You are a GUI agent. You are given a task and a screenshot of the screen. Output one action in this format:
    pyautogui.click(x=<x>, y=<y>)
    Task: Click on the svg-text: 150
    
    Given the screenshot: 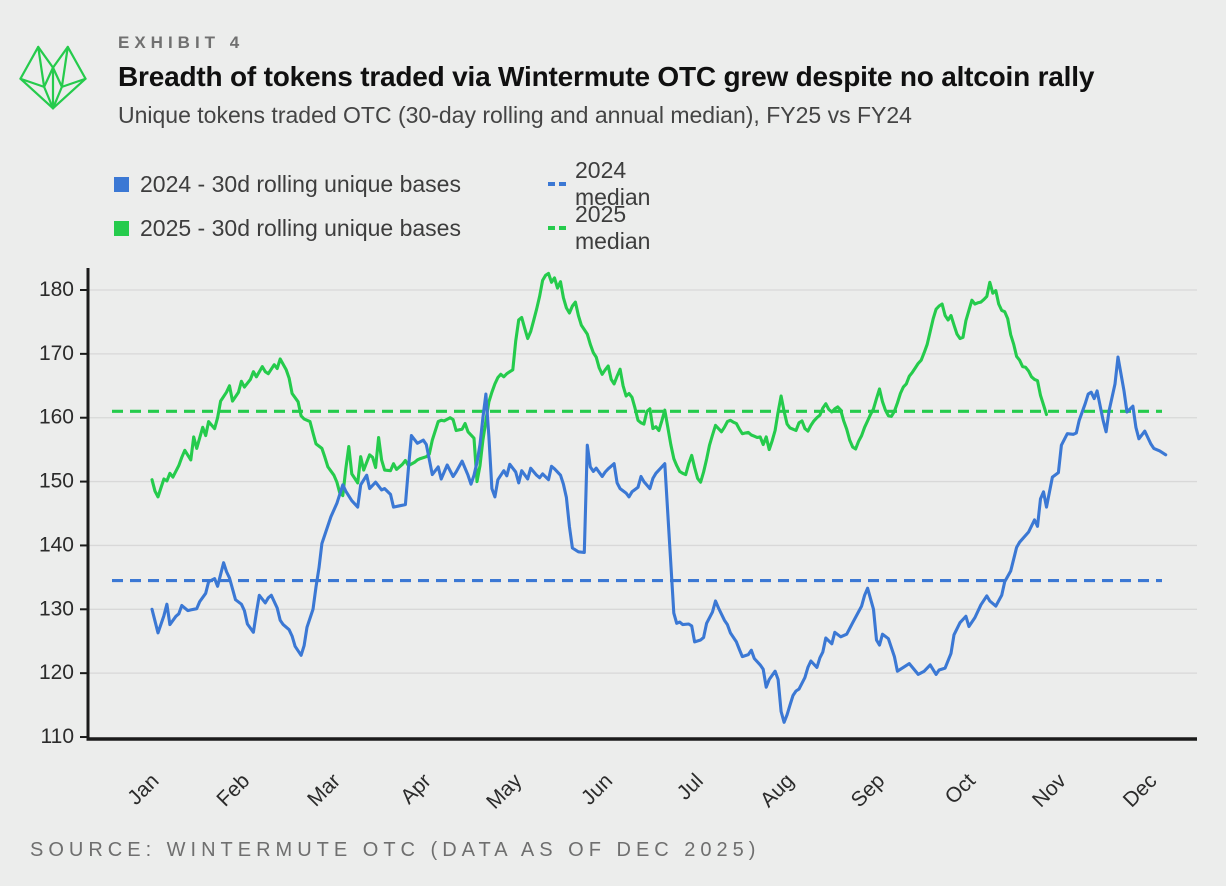 What is the action you would take?
    pyautogui.click(x=56, y=481)
    